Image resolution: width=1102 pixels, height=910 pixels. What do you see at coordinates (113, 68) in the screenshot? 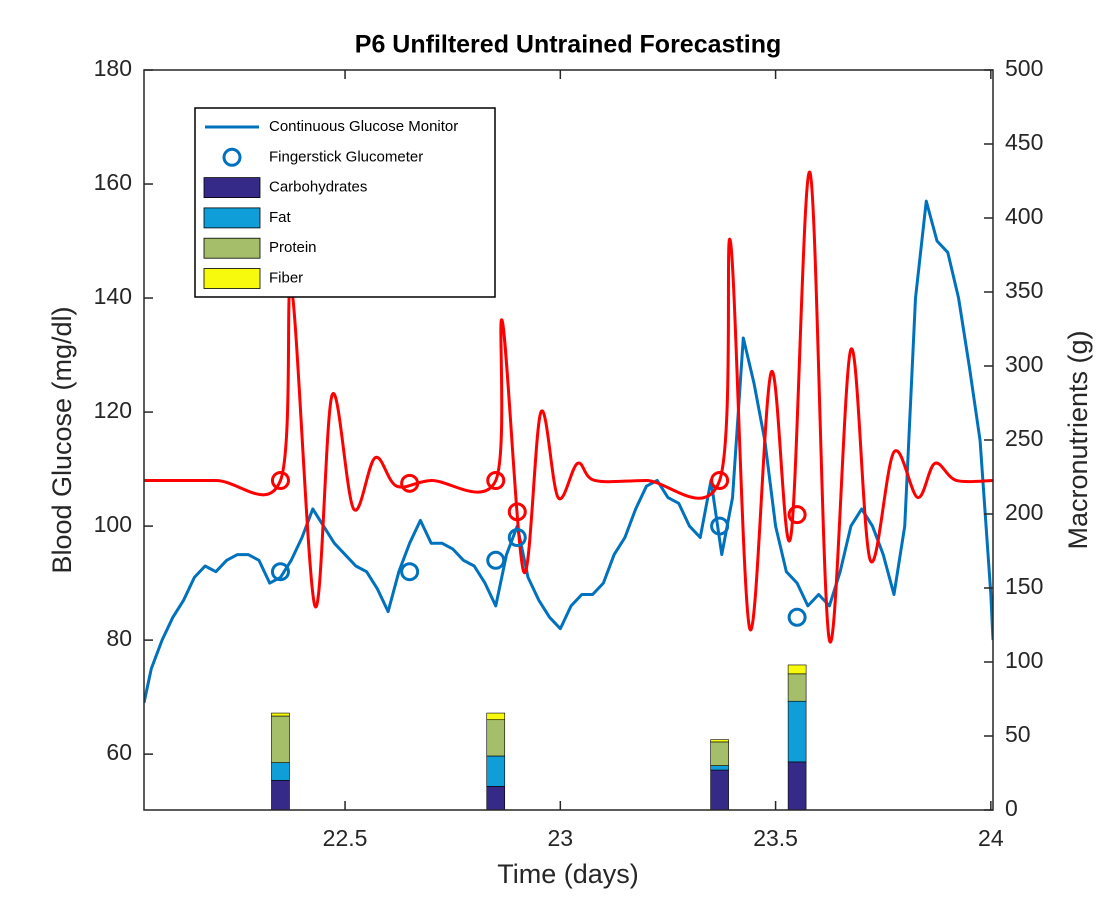
I see `y-tick-label: 180` at bounding box center [113, 68].